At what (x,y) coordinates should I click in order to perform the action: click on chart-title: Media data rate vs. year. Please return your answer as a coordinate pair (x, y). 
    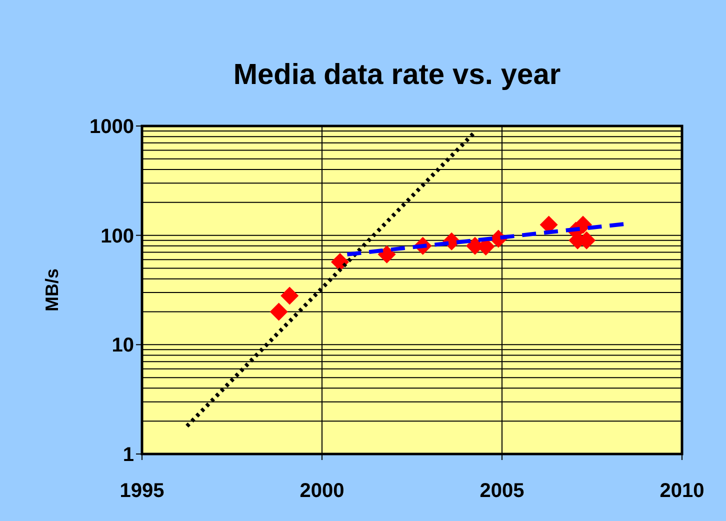
    Looking at the image, I should click on (397, 75).